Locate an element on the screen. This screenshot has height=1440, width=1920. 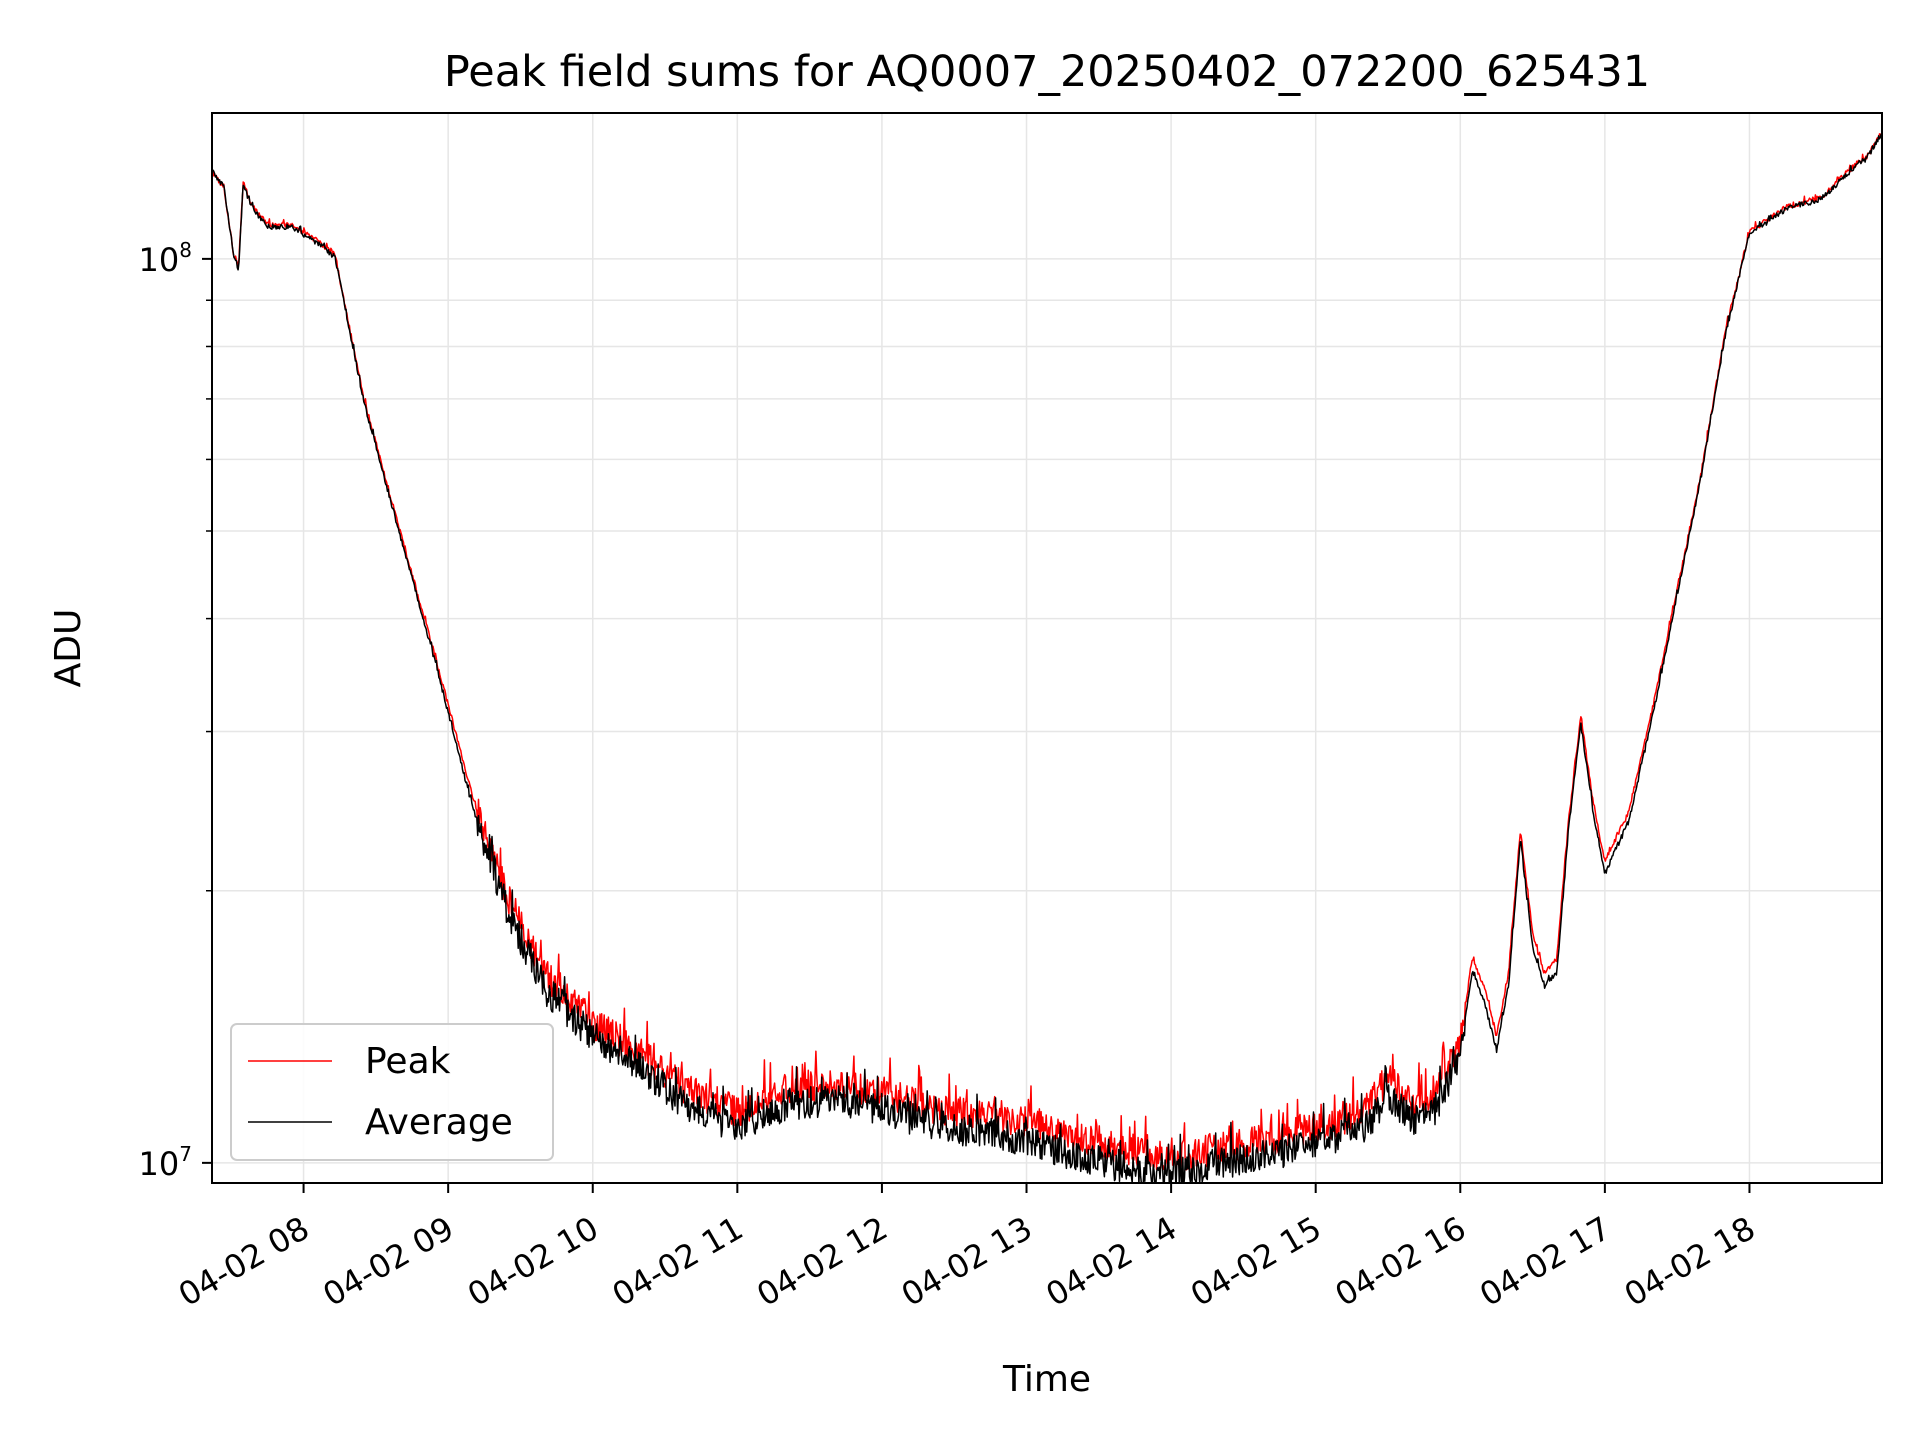
y-tick-exponent: 8 is located at coordinates (185, 250).